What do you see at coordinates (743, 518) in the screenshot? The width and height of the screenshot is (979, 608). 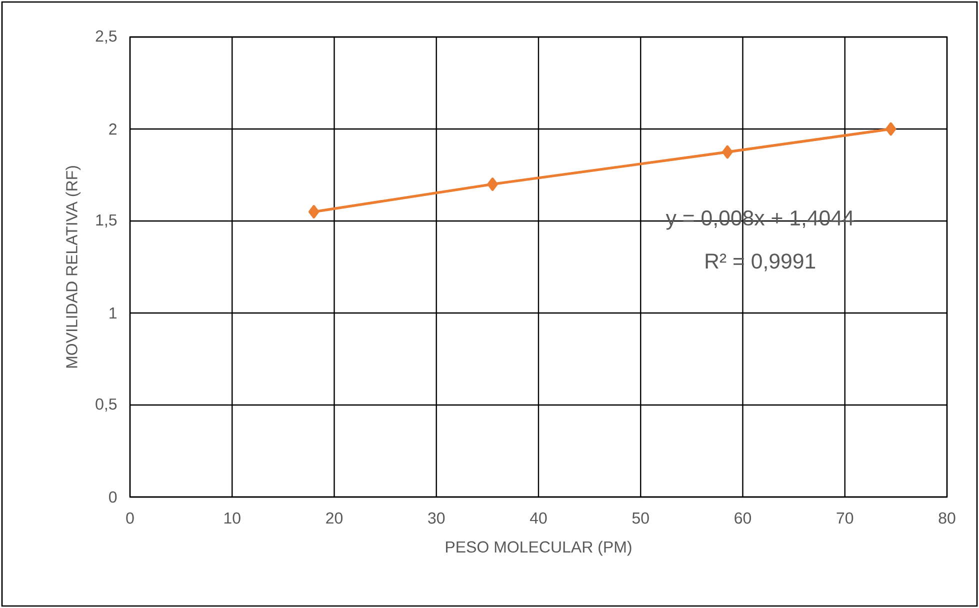 I see `x-tick-label: 60` at bounding box center [743, 518].